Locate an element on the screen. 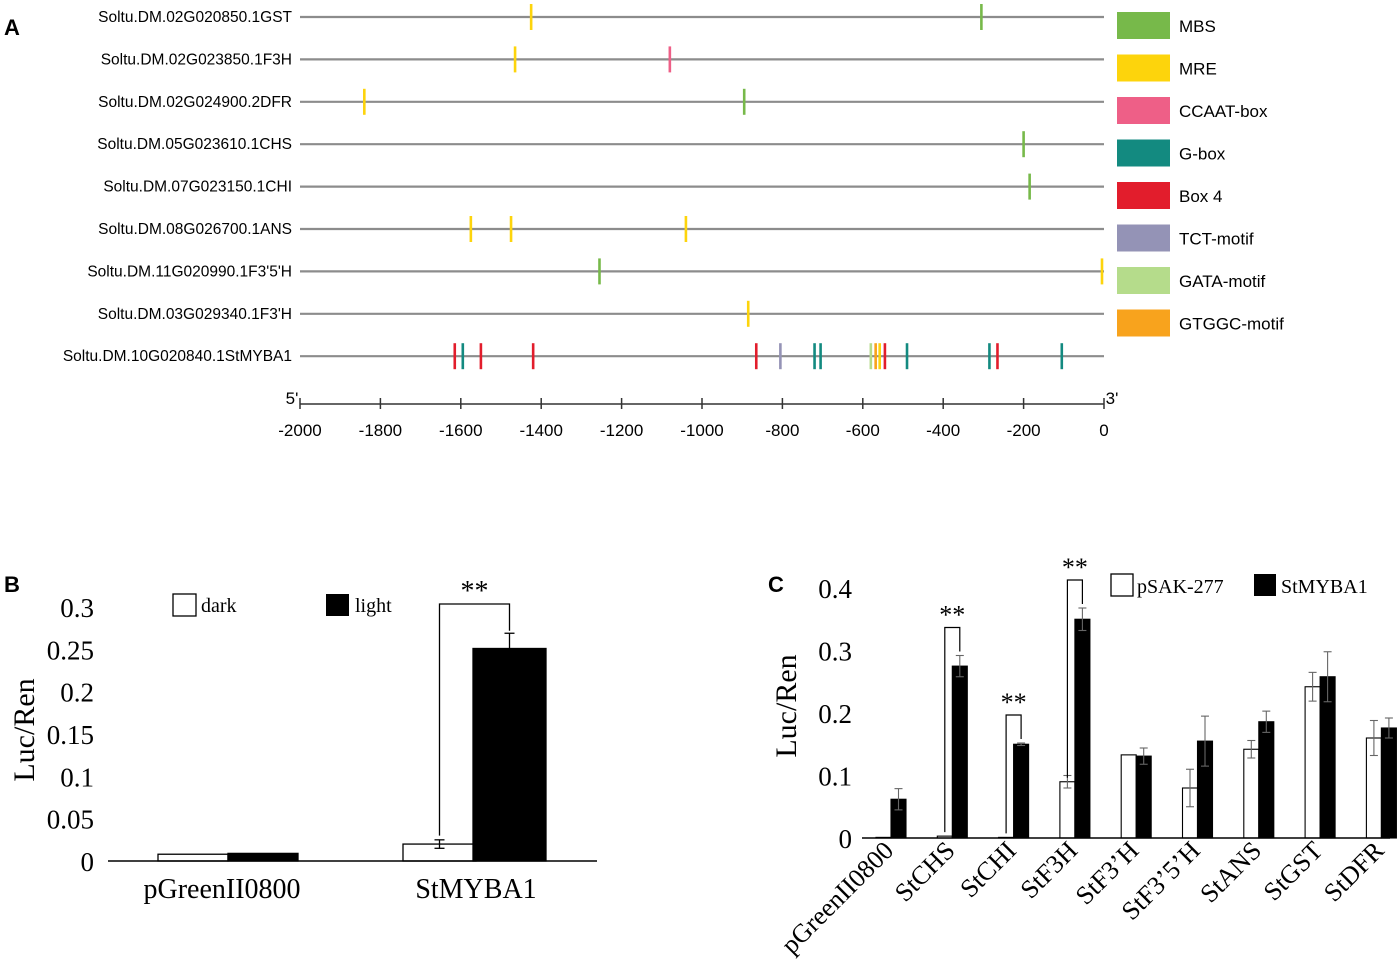 Image resolution: width=1398 pixels, height=975 pixels. gene-name-label: Soltu.DM.02G023850.1F3H is located at coordinates (196, 59).